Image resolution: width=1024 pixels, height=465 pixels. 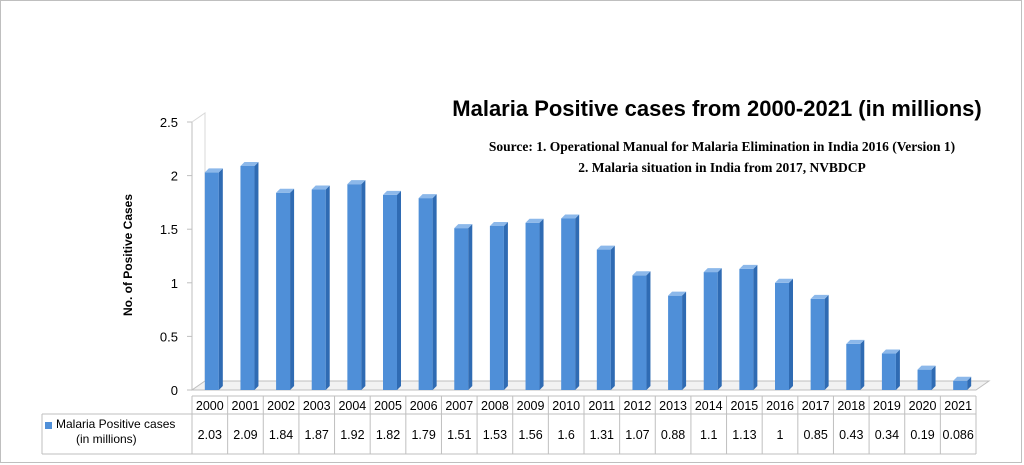 What do you see at coordinates (281, 406) in the screenshot?
I see `x-tick-label: 2002` at bounding box center [281, 406].